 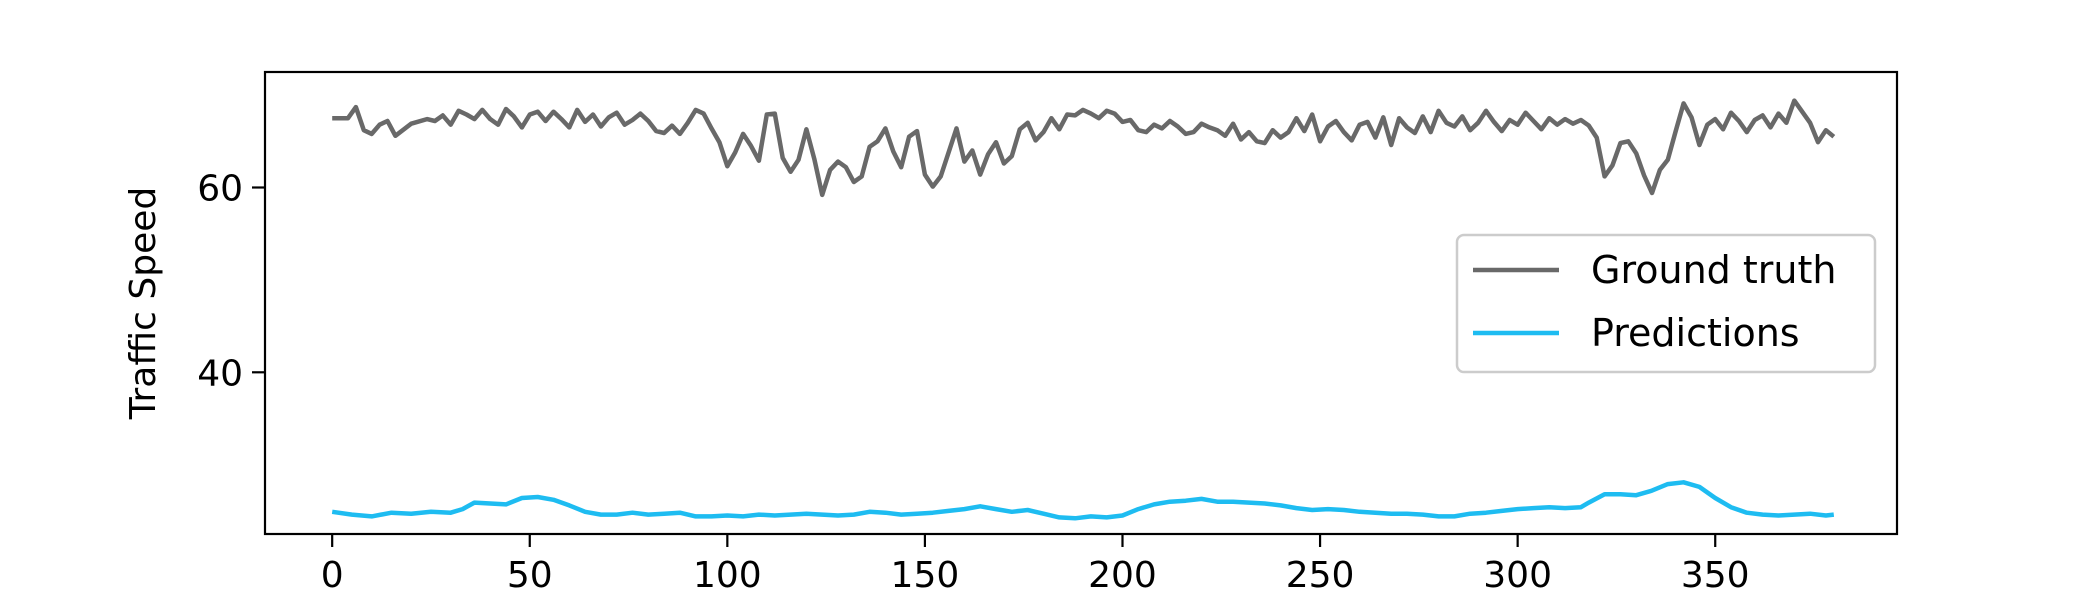 What do you see at coordinates (332, 575) in the screenshot?
I see `x-tick-label: 0` at bounding box center [332, 575].